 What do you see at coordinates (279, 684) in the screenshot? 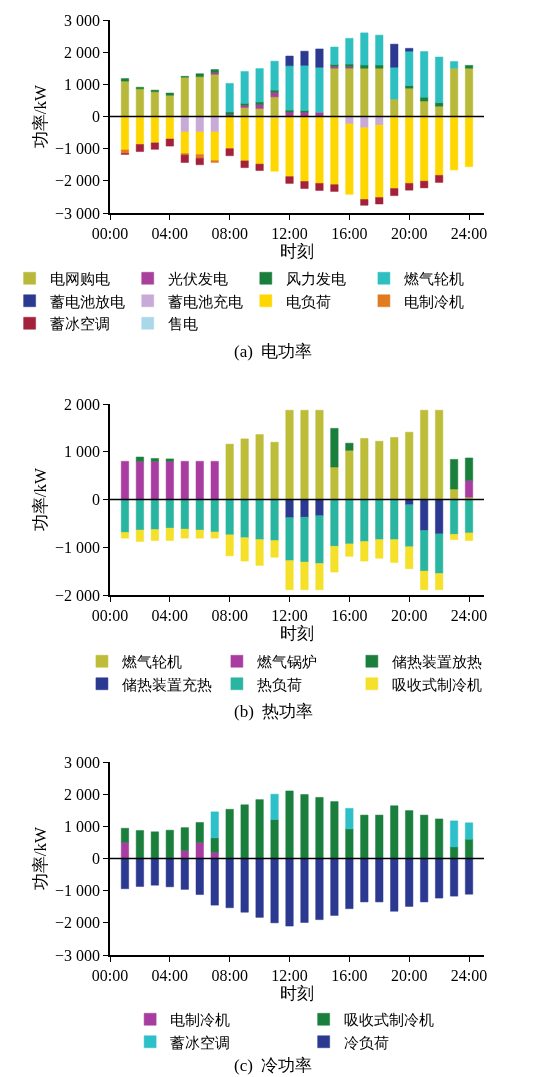
I see `legend-label: 热负荷` at bounding box center [279, 684].